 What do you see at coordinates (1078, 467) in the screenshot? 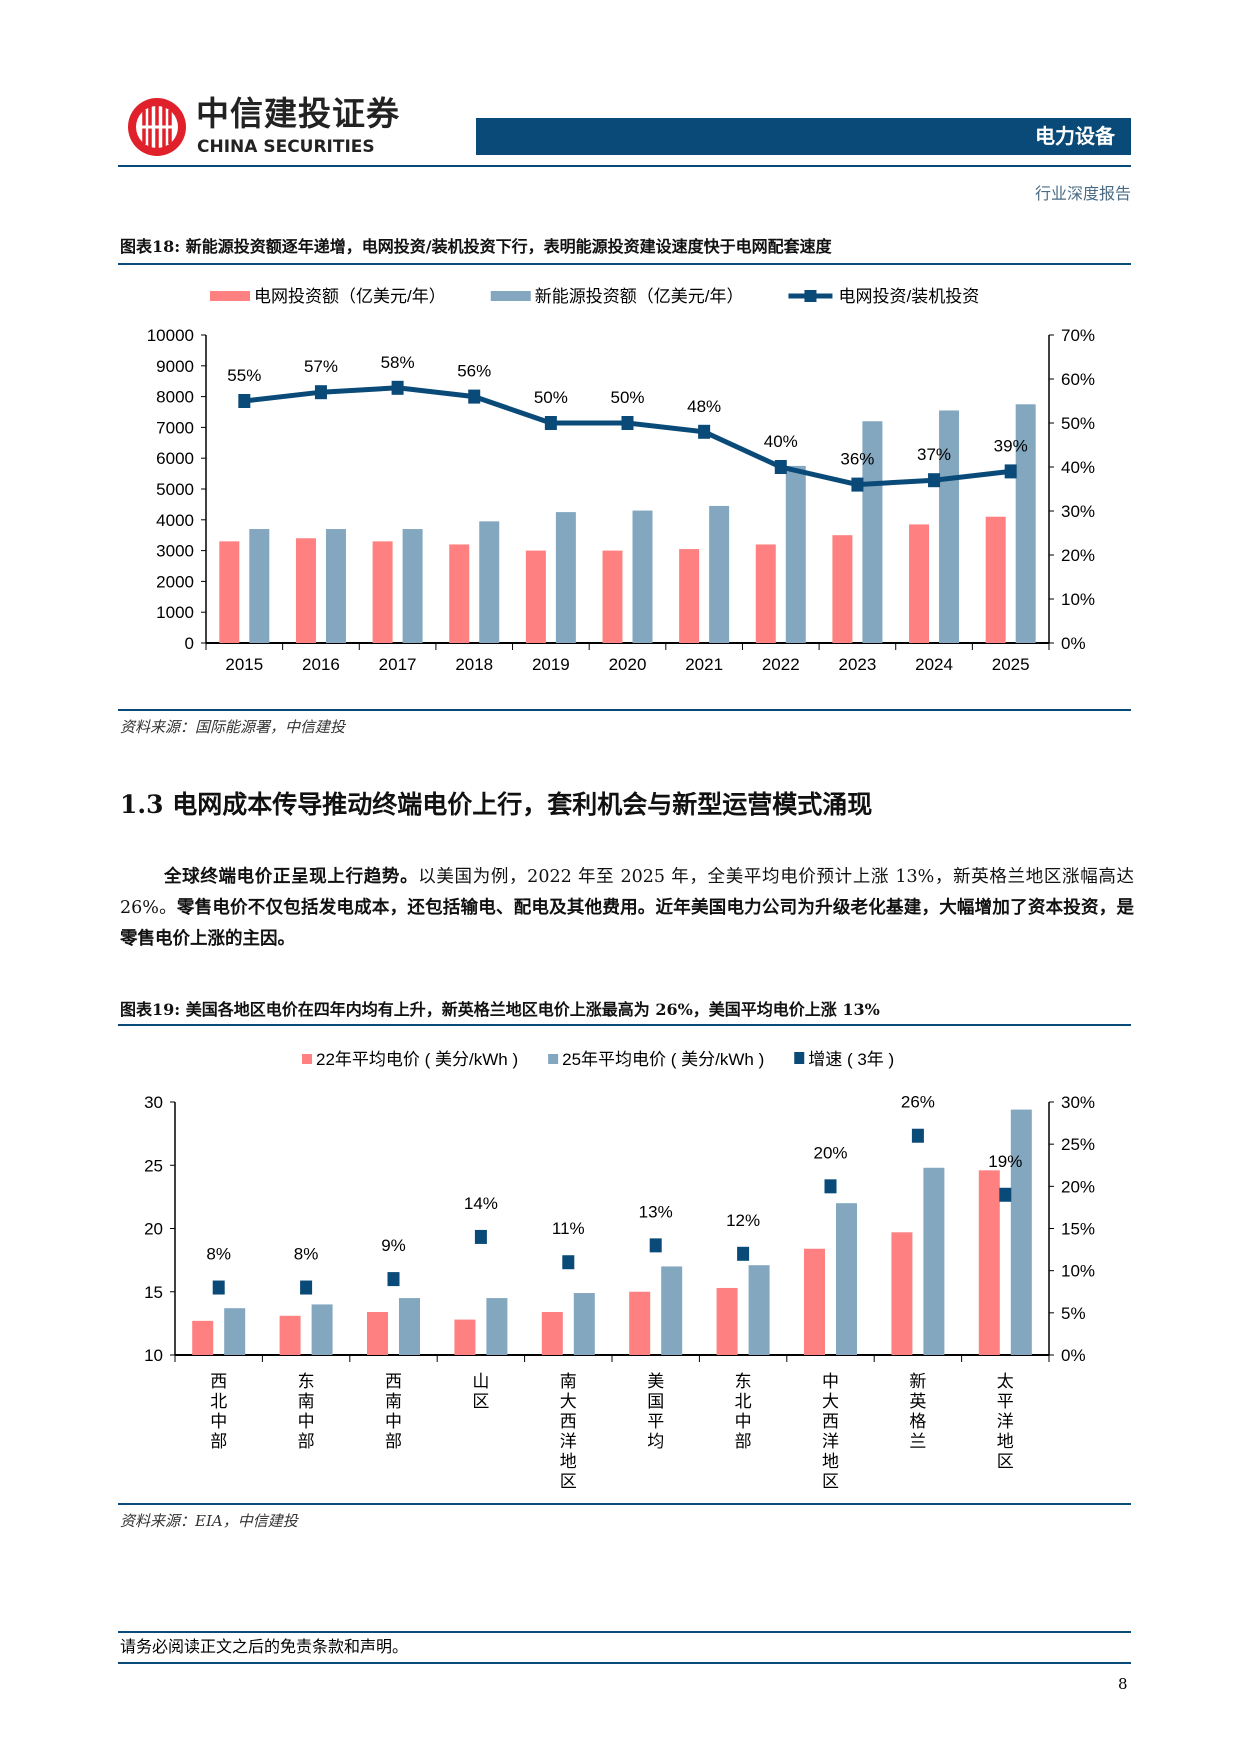
I see `y2-tick-label: 40%` at bounding box center [1078, 467].